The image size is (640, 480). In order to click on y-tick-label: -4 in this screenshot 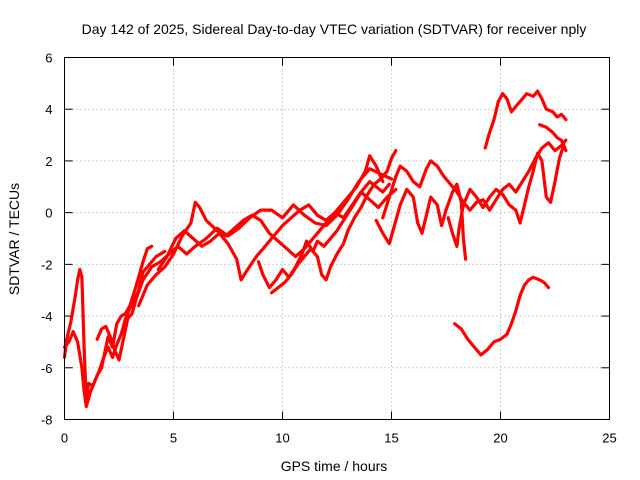, I will do `click(47, 316)`.